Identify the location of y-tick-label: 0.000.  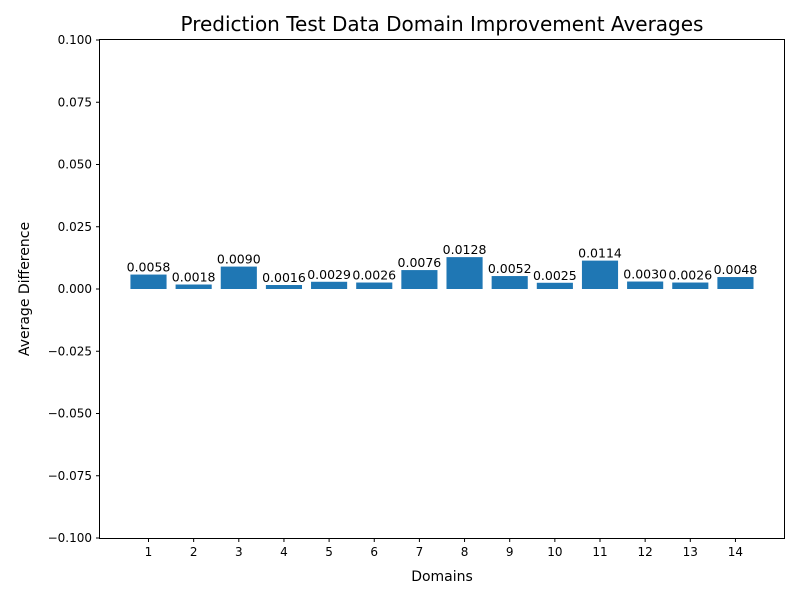
(75, 289).